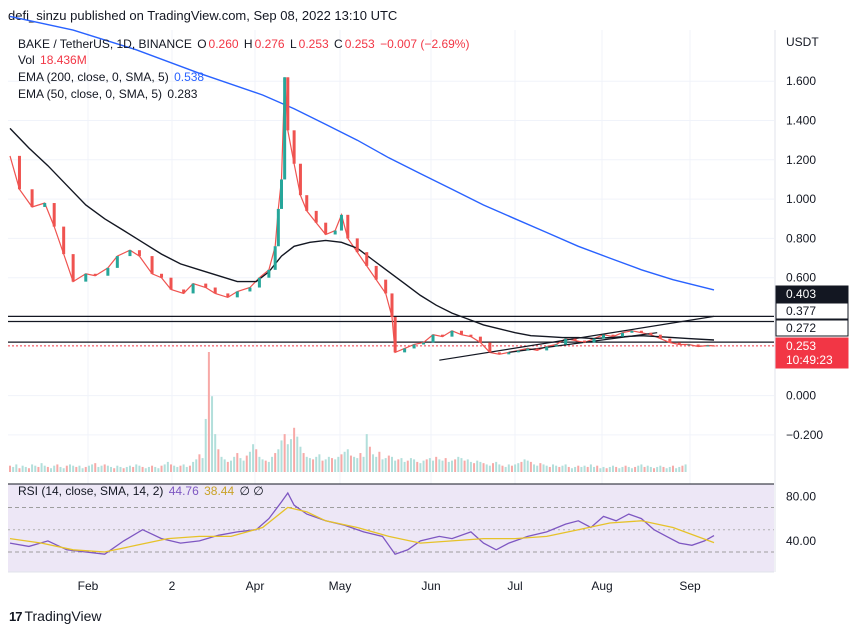  Describe the element at coordinates (16, 616) in the screenshot. I see `tradingview-logo-icon: 17` at that location.